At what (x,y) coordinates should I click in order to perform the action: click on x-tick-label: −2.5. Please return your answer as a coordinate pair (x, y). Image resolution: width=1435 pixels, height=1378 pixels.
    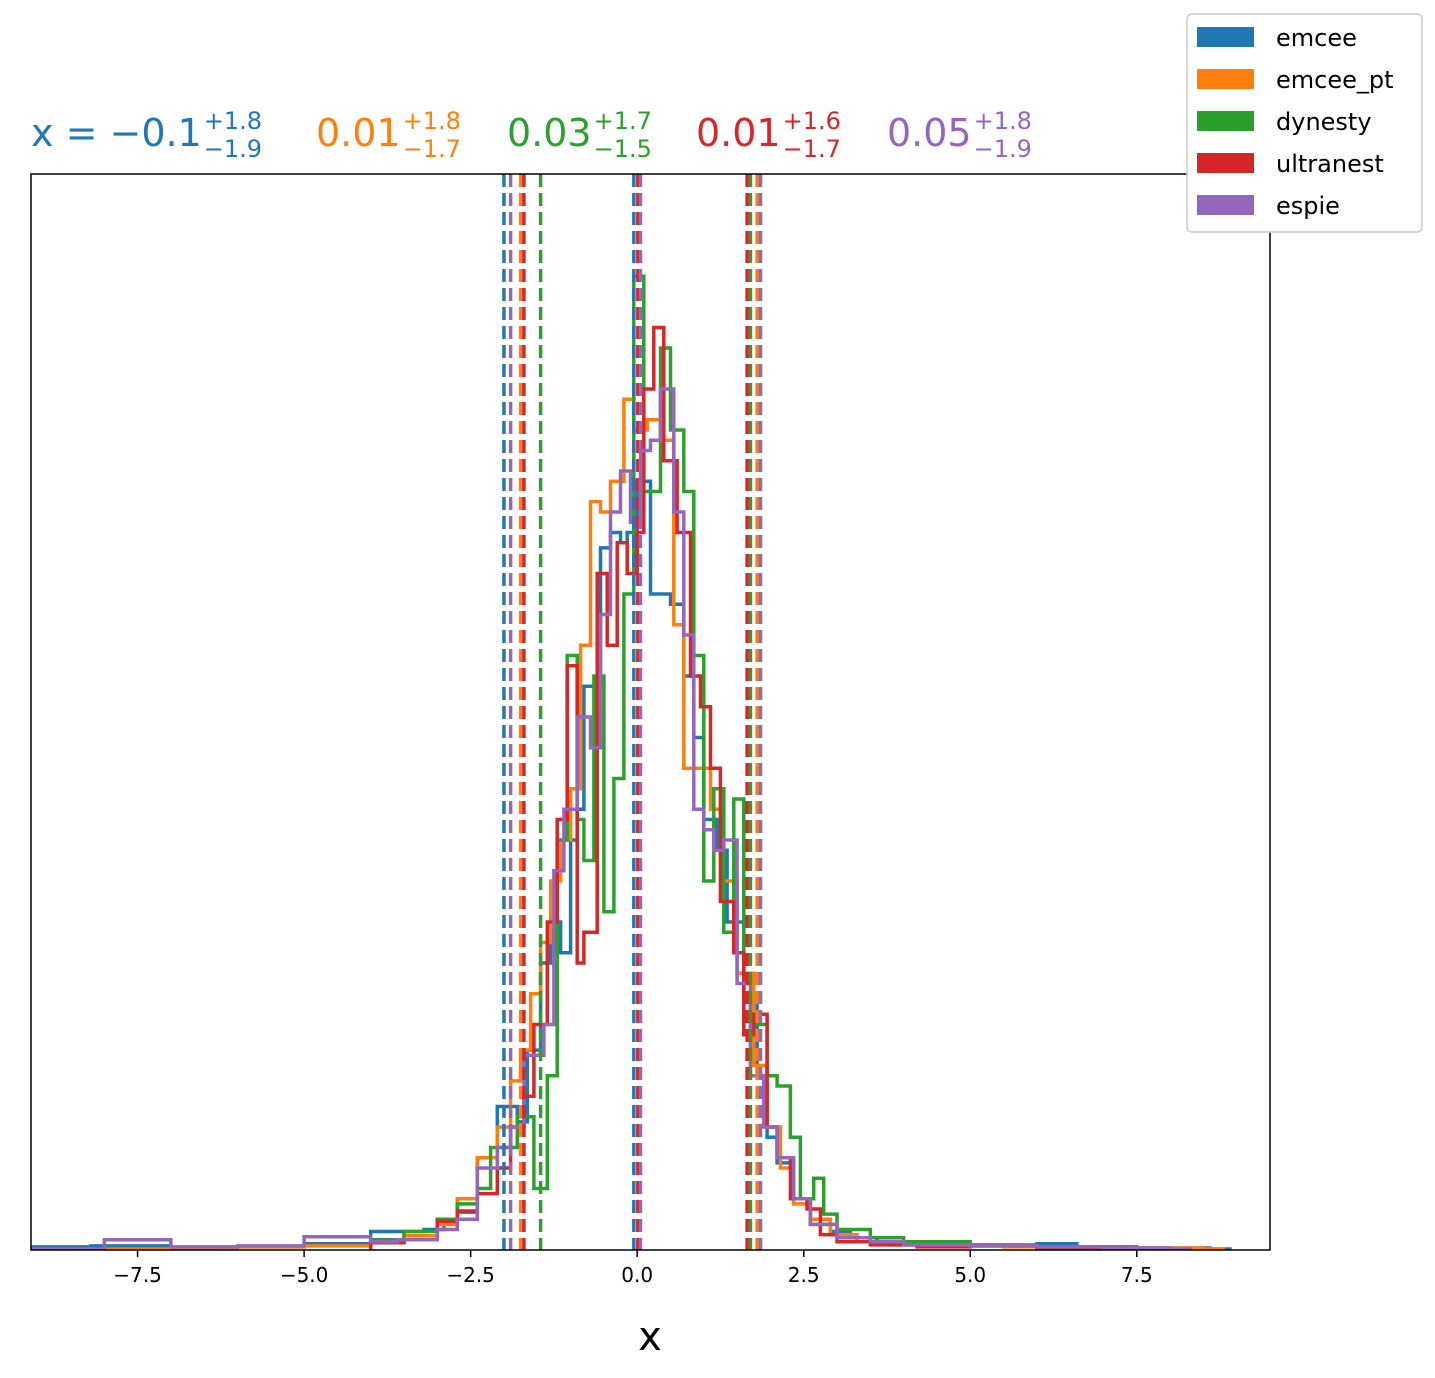
    Looking at the image, I should click on (470, 1275).